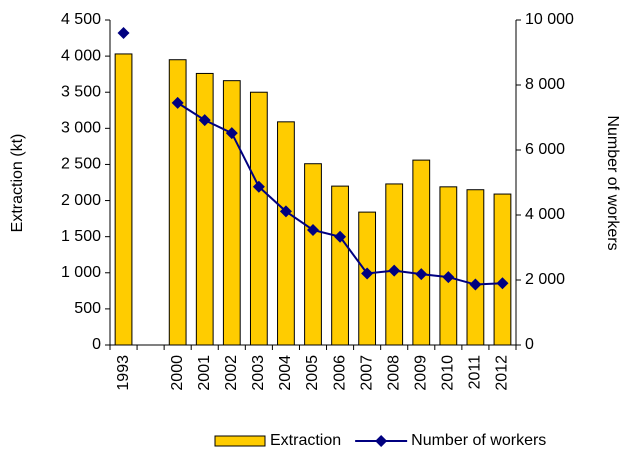 The width and height of the screenshot is (631, 460). I want to click on y-axis-title: Extraction (kt), so click(17, 183).